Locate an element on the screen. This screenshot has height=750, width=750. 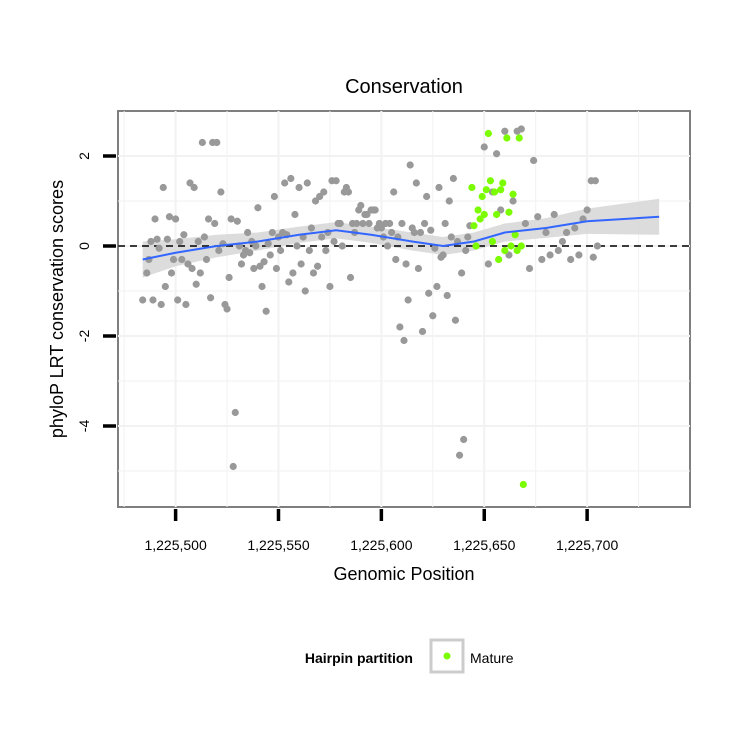
y-axis: -4 -2 0 2 is located at coordinates (96, 292).